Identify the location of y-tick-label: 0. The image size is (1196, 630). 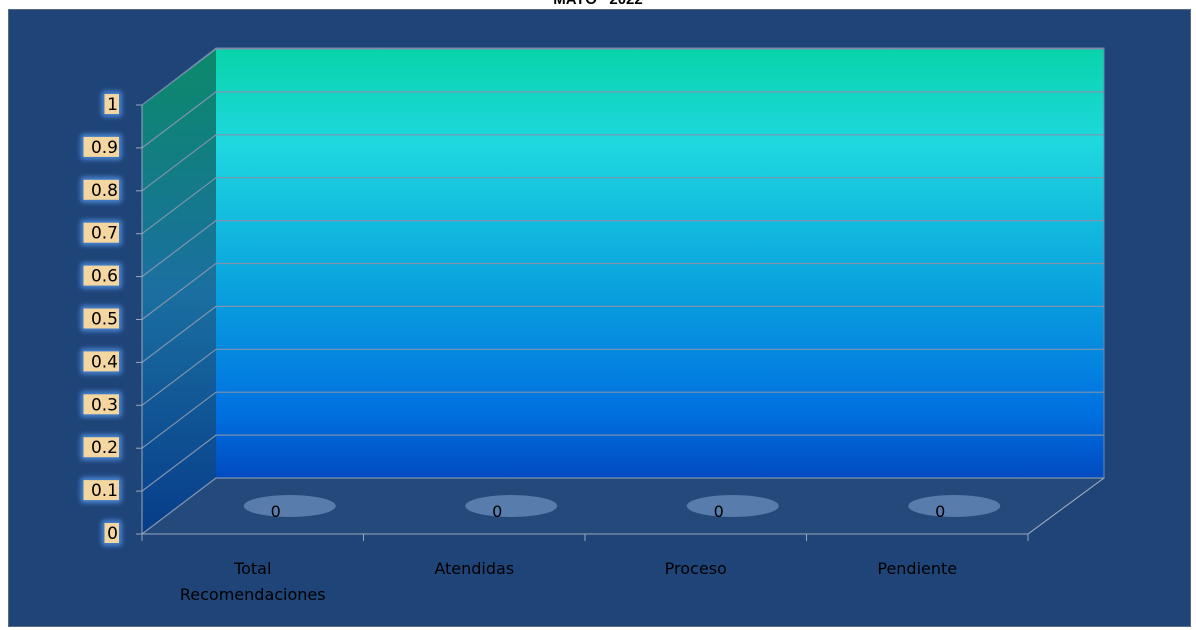
(112, 534).